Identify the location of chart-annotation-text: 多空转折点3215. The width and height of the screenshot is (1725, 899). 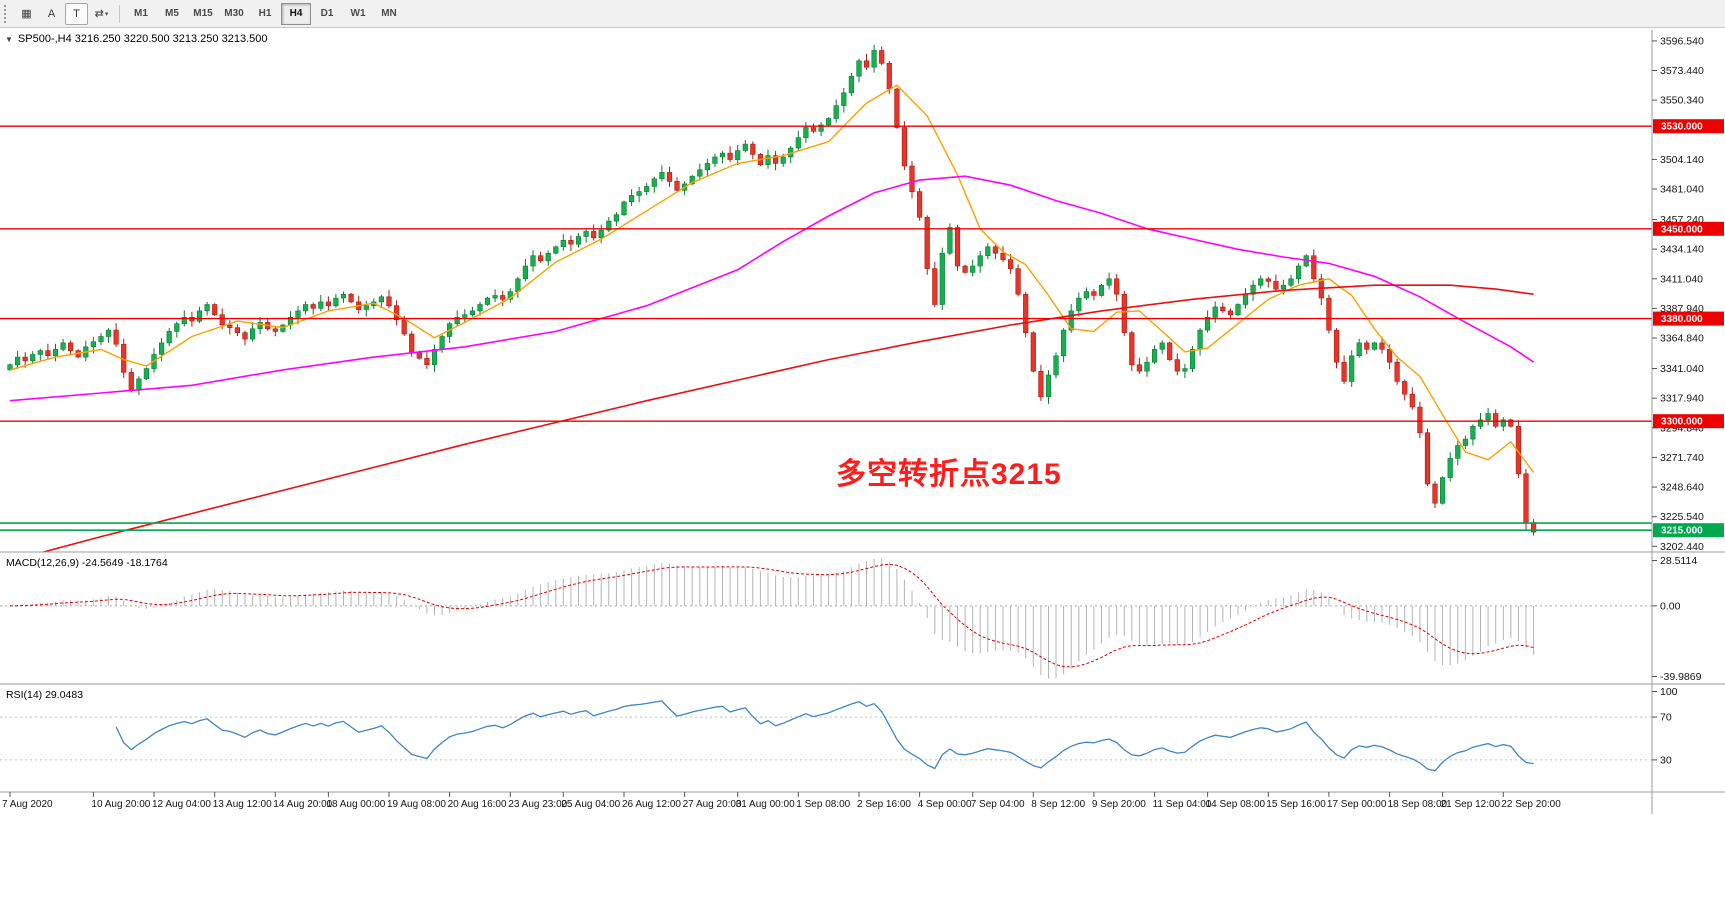
(949, 474).